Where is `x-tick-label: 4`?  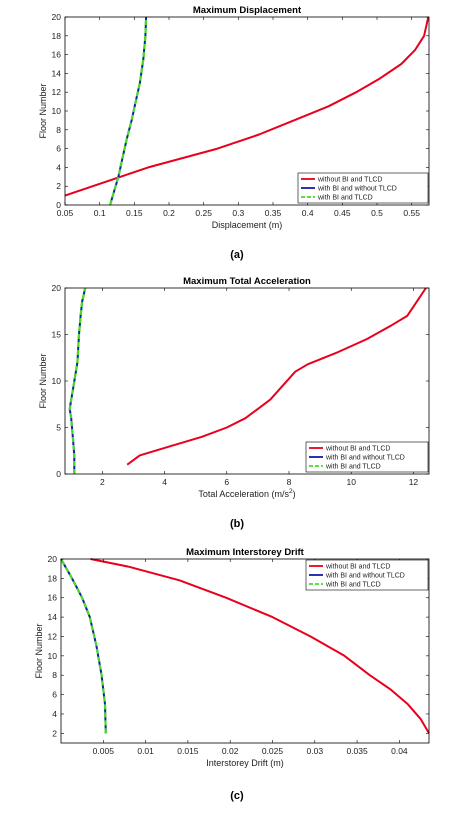 x-tick-label: 4 is located at coordinates (164, 482).